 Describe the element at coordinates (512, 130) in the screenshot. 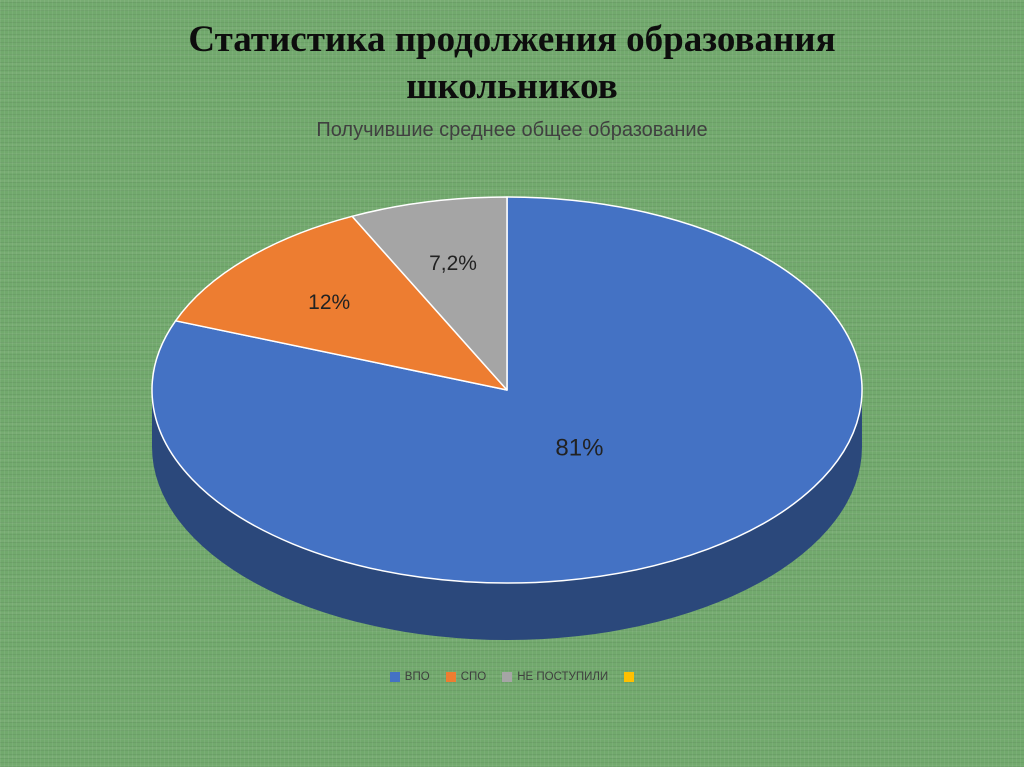

I see `chart-title: Получившие среднее общее образование` at that location.